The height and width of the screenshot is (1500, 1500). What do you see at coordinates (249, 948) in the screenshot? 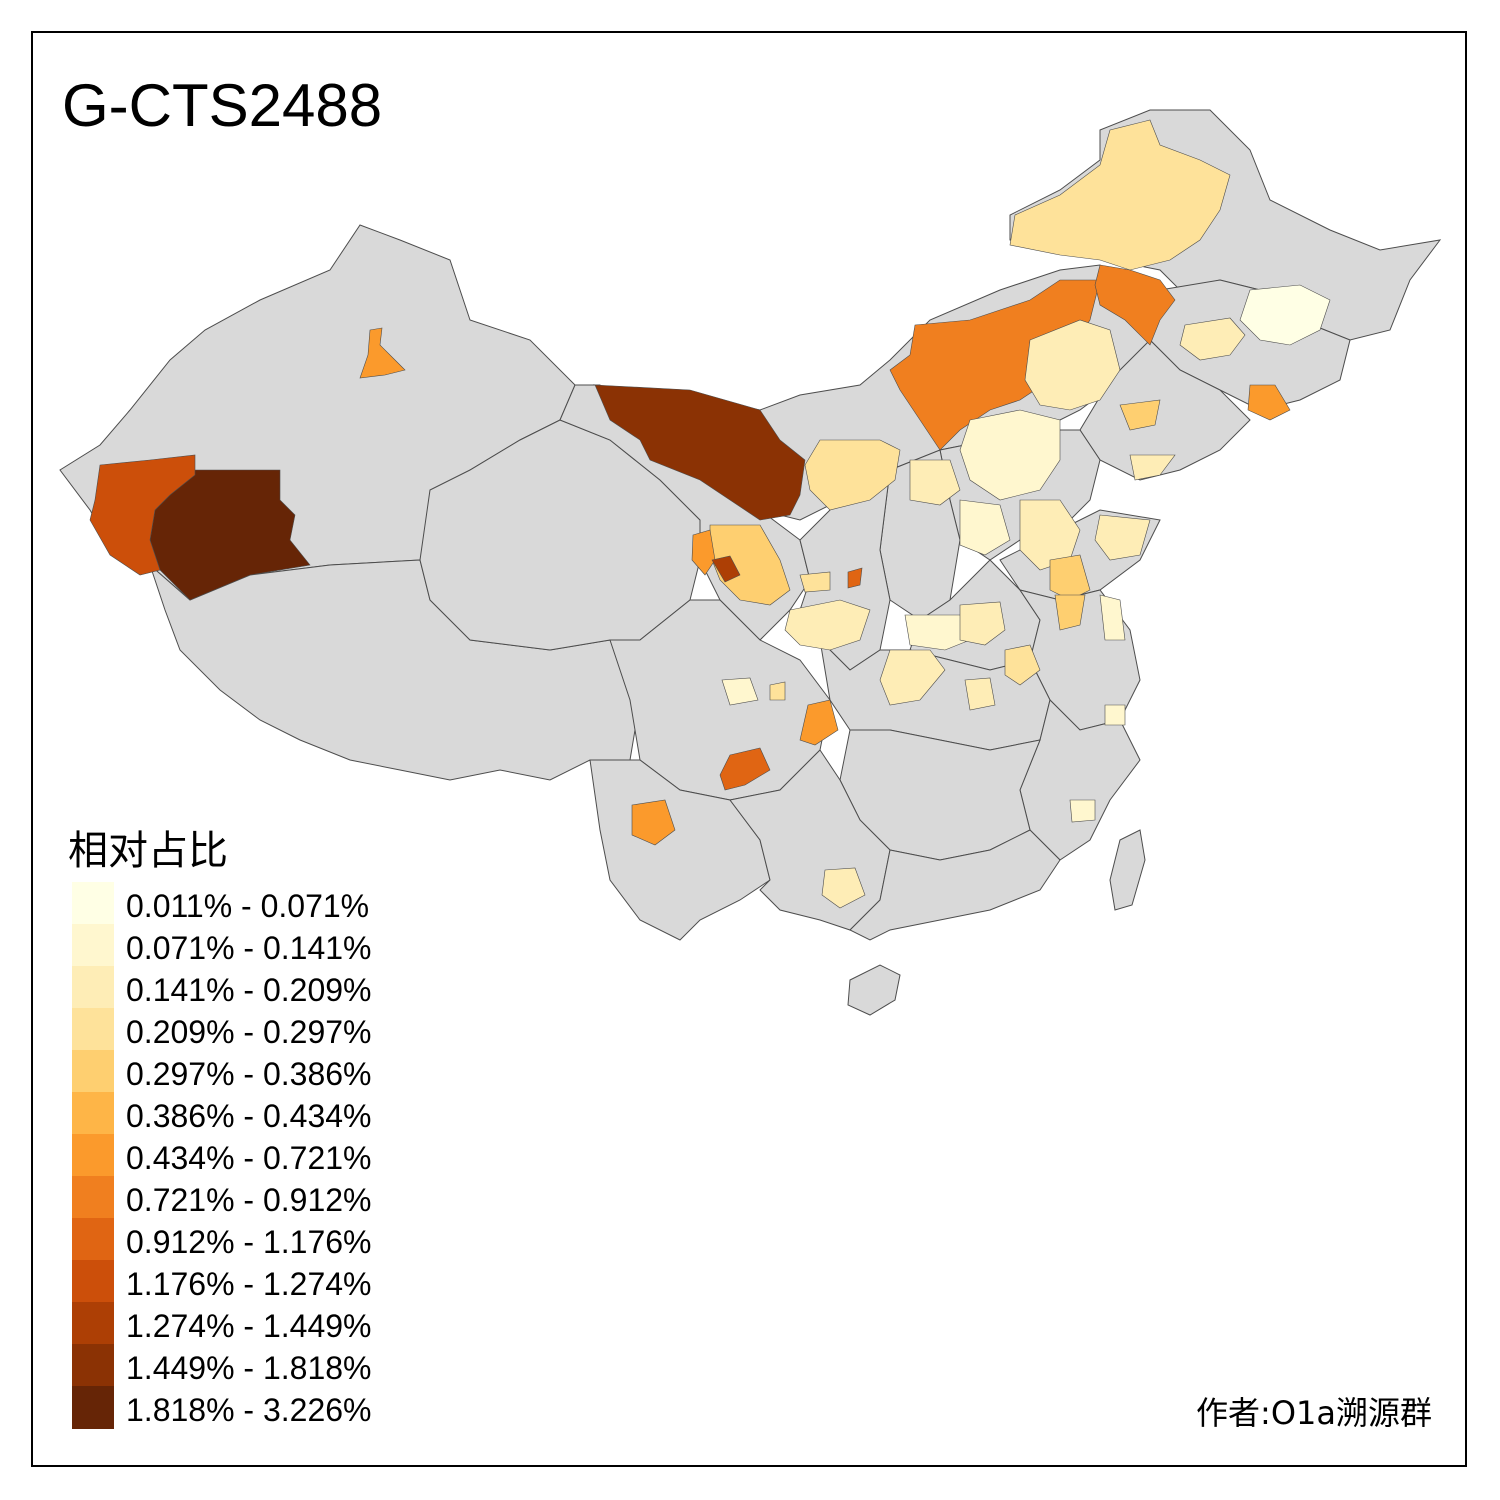
I see `legend-label: 0.071% - 0.141%` at bounding box center [249, 948].